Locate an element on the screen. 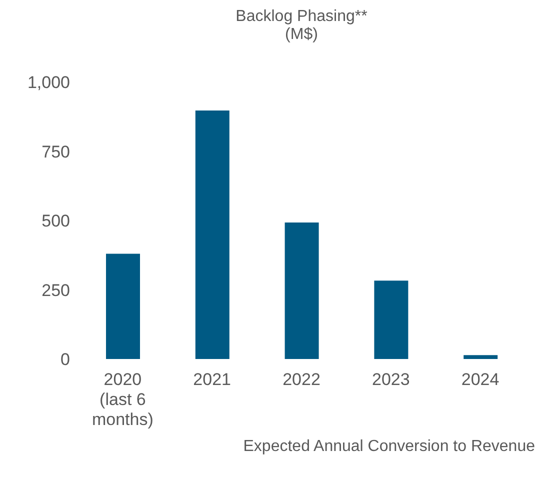 Image resolution: width=543 pixels, height=499 pixels. y-tick-label: 1,000 is located at coordinates (48, 82).